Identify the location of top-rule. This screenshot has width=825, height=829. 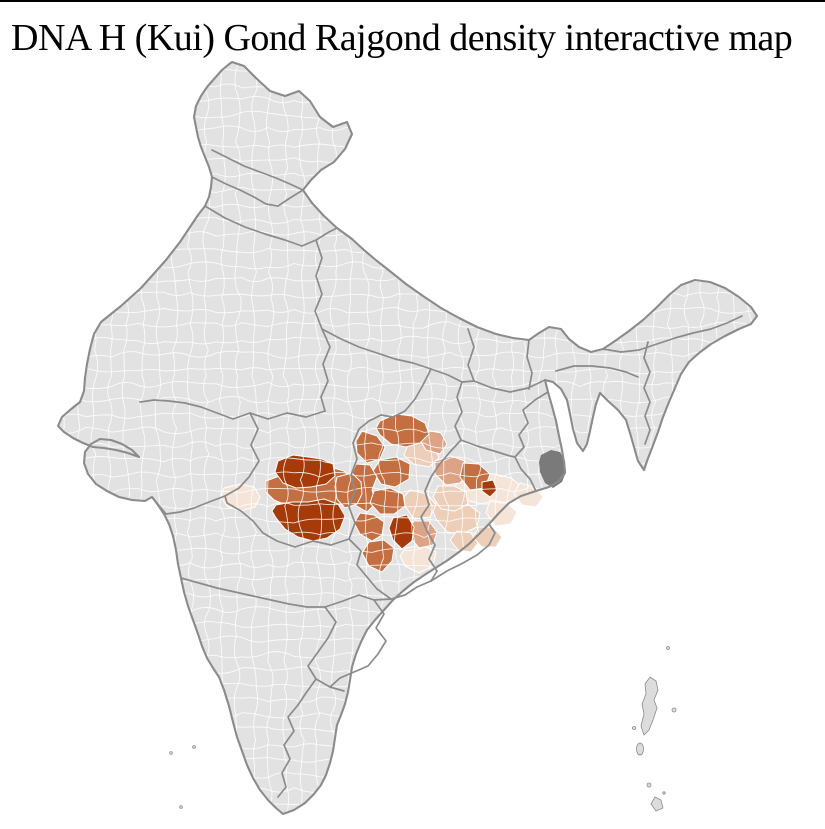
(412, 1).